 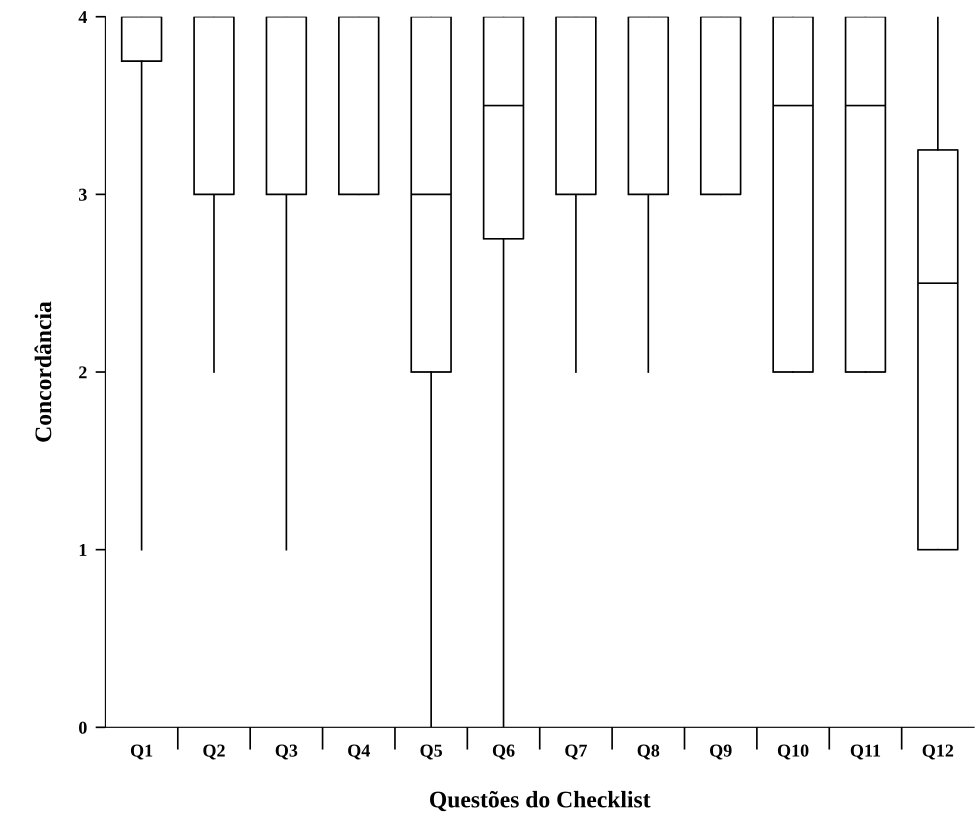 I want to click on x-tick-label: Q10, so click(x=793, y=752).